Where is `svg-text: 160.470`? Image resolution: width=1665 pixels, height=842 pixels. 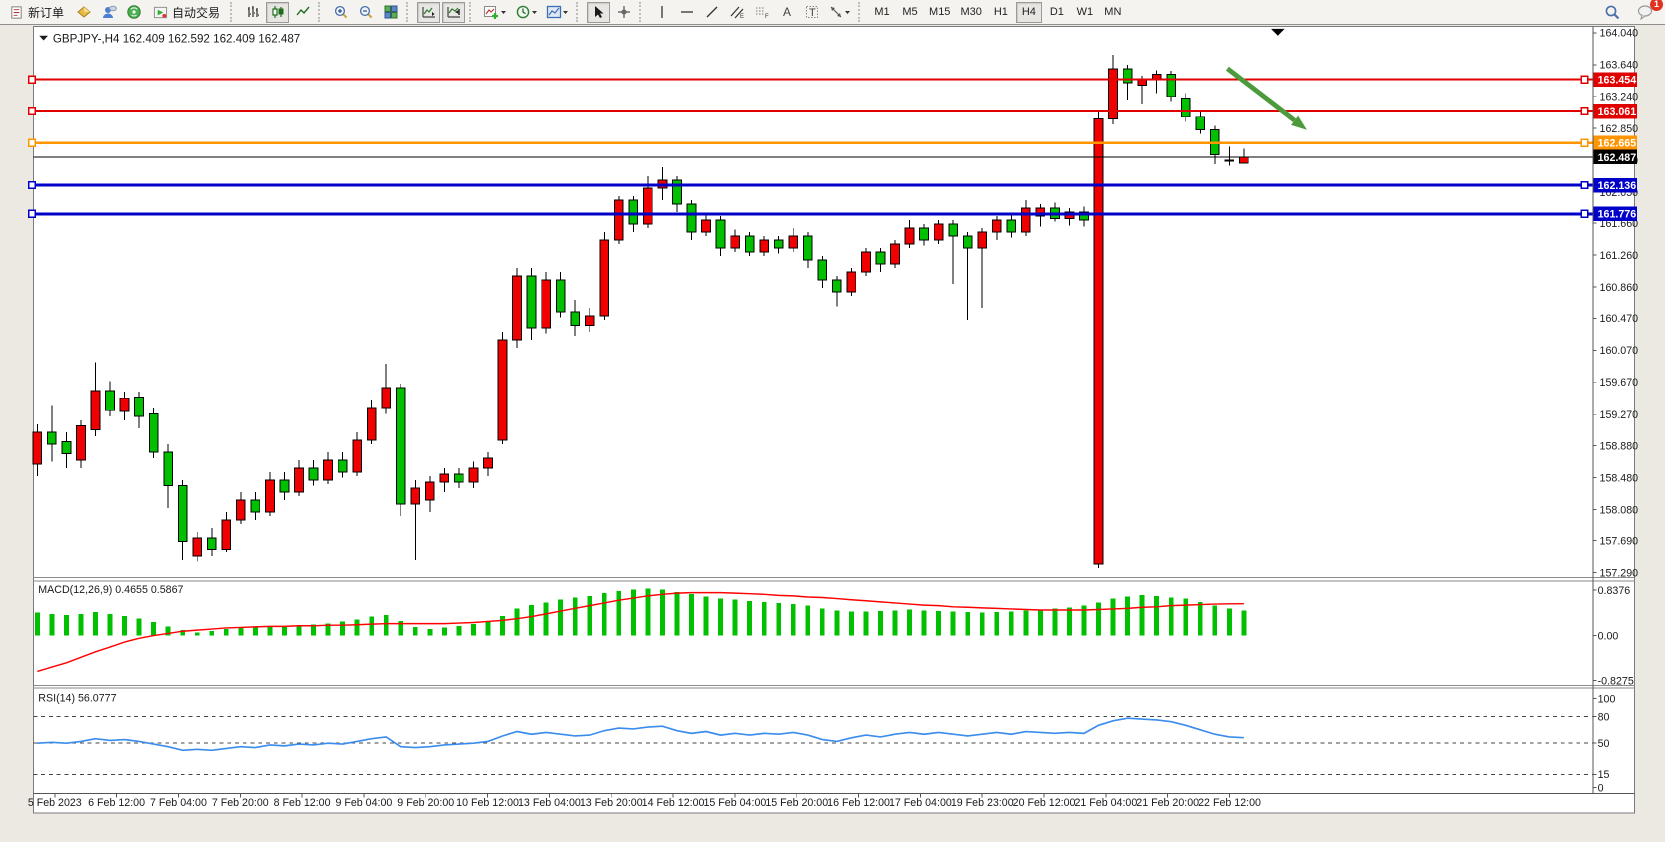
svg-text: 160.470 is located at coordinates (1619, 319).